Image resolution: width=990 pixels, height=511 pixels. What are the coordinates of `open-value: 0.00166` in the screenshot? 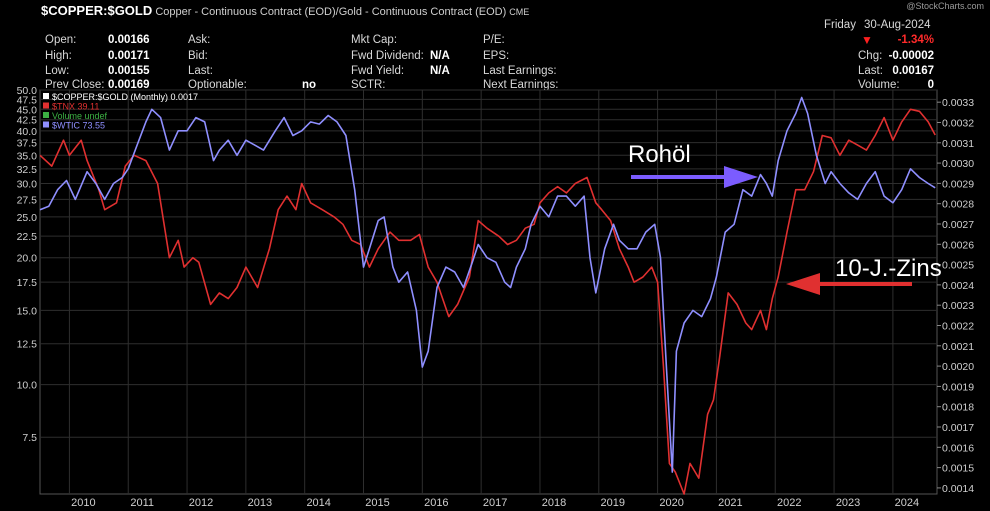 It's located at (129, 40).